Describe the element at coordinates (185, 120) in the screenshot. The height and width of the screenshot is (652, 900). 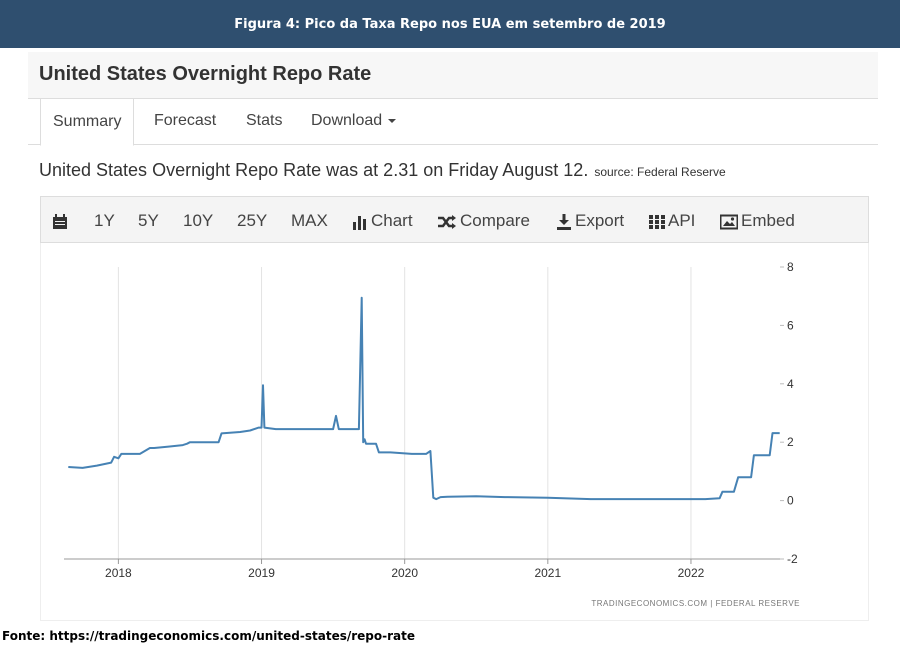
I see `tab-forecast: Forecast` at that location.